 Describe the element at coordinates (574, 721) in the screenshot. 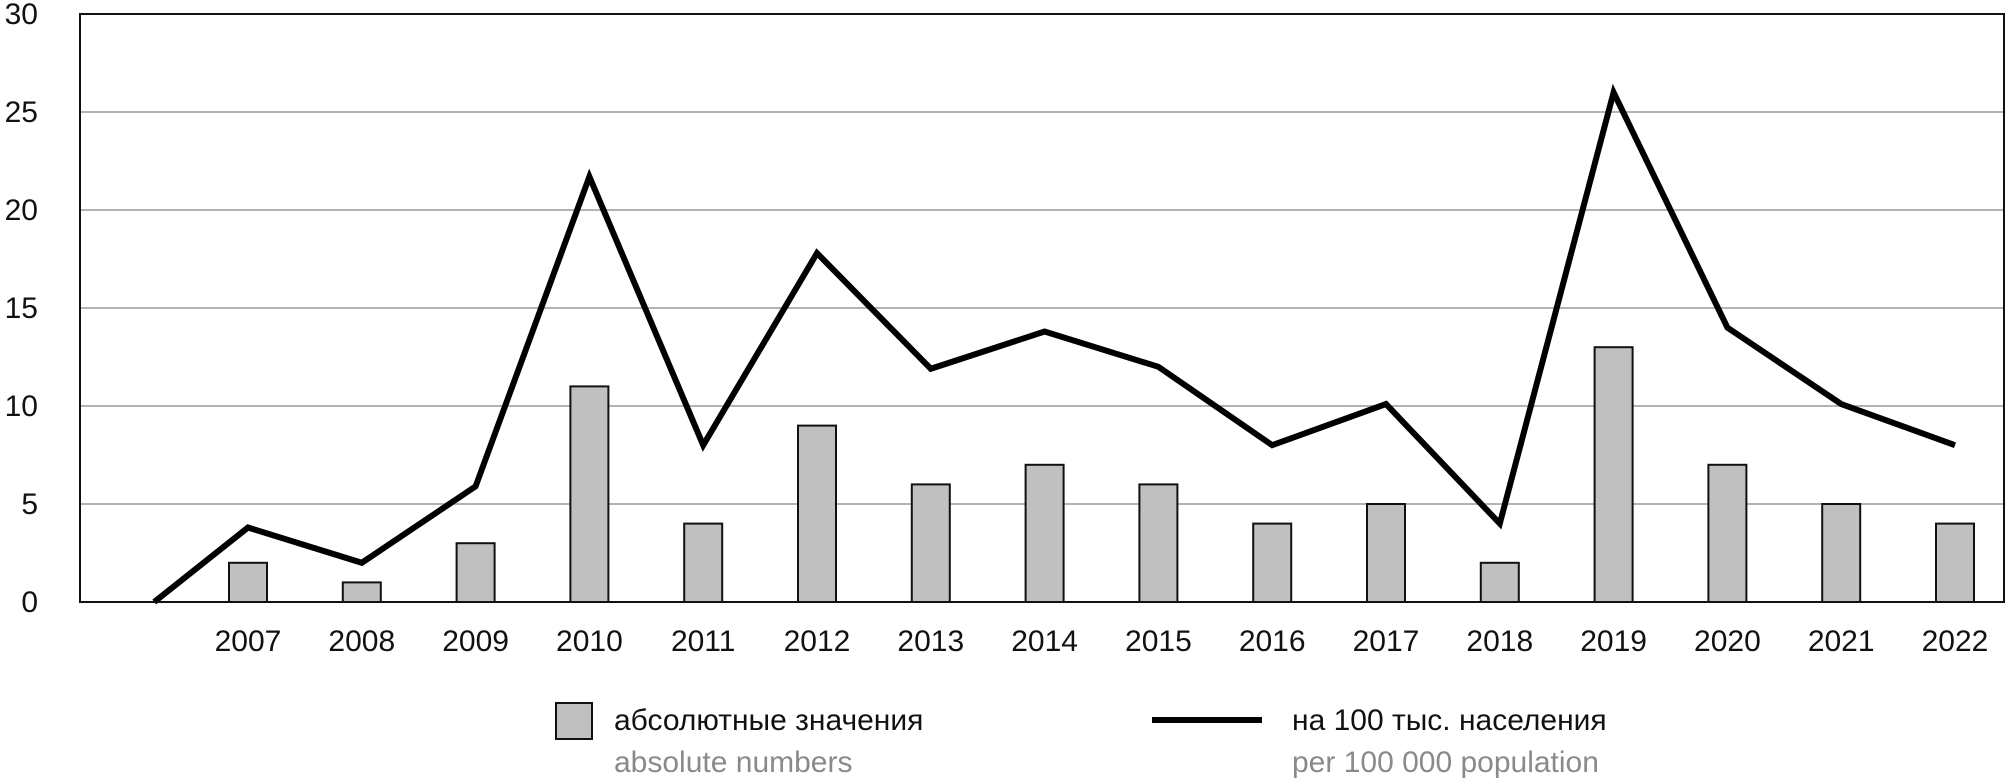

I see `legend-bar-swatch` at that location.